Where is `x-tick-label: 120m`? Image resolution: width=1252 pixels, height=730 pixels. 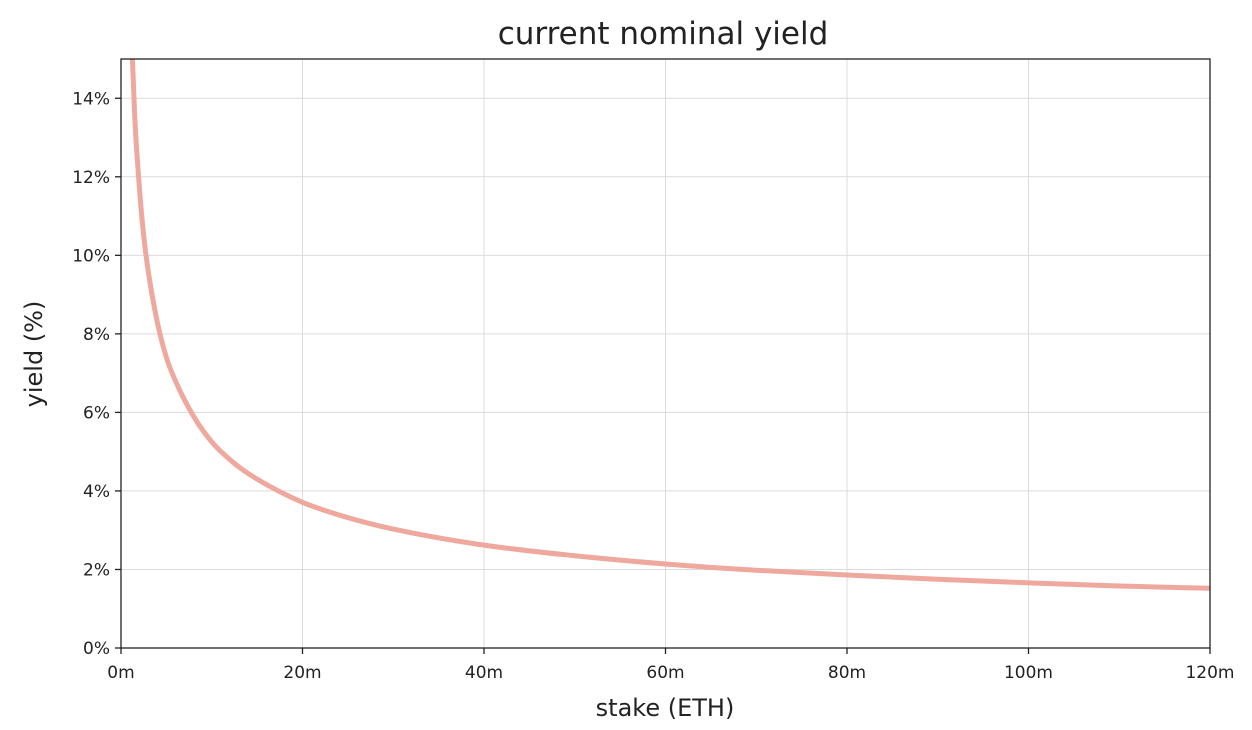
x-tick-label: 120m is located at coordinates (1209, 673).